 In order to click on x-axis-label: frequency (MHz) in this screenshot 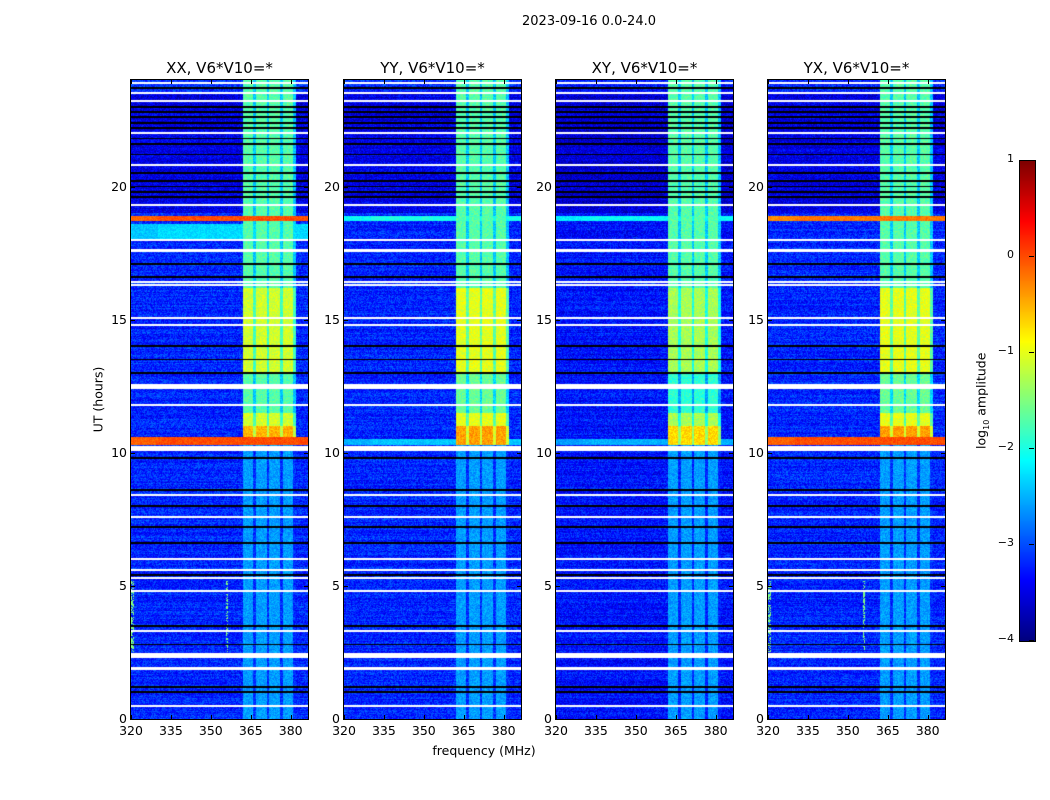, I will do `click(484, 750)`.